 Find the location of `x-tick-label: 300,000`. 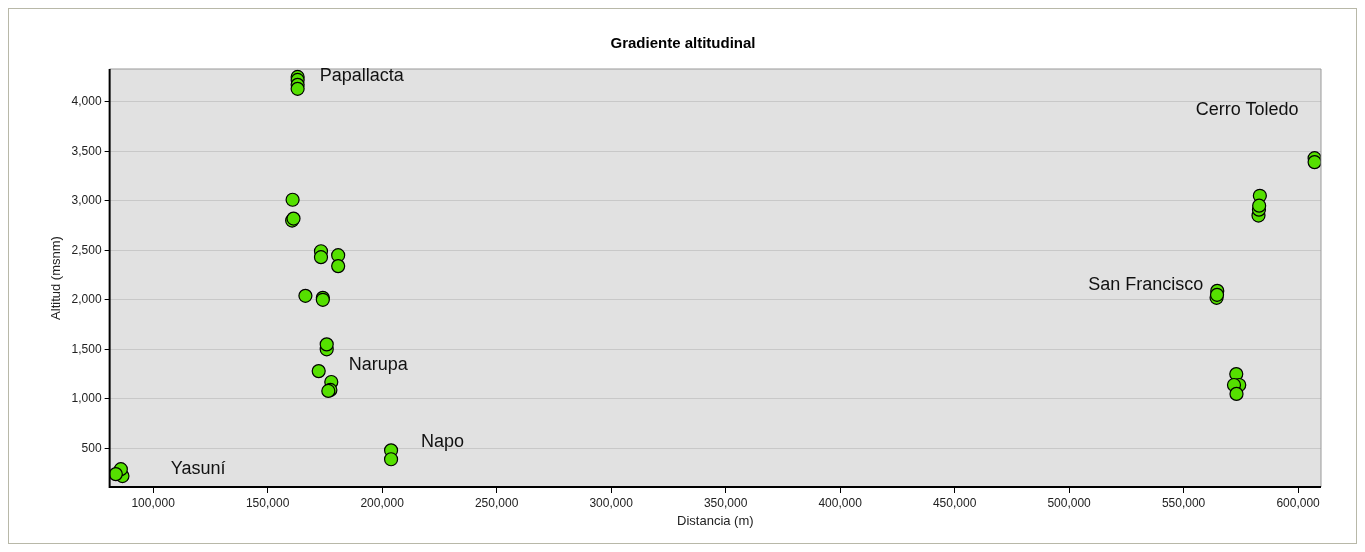

x-tick-label: 300,000 is located at coordinates (611, 502).